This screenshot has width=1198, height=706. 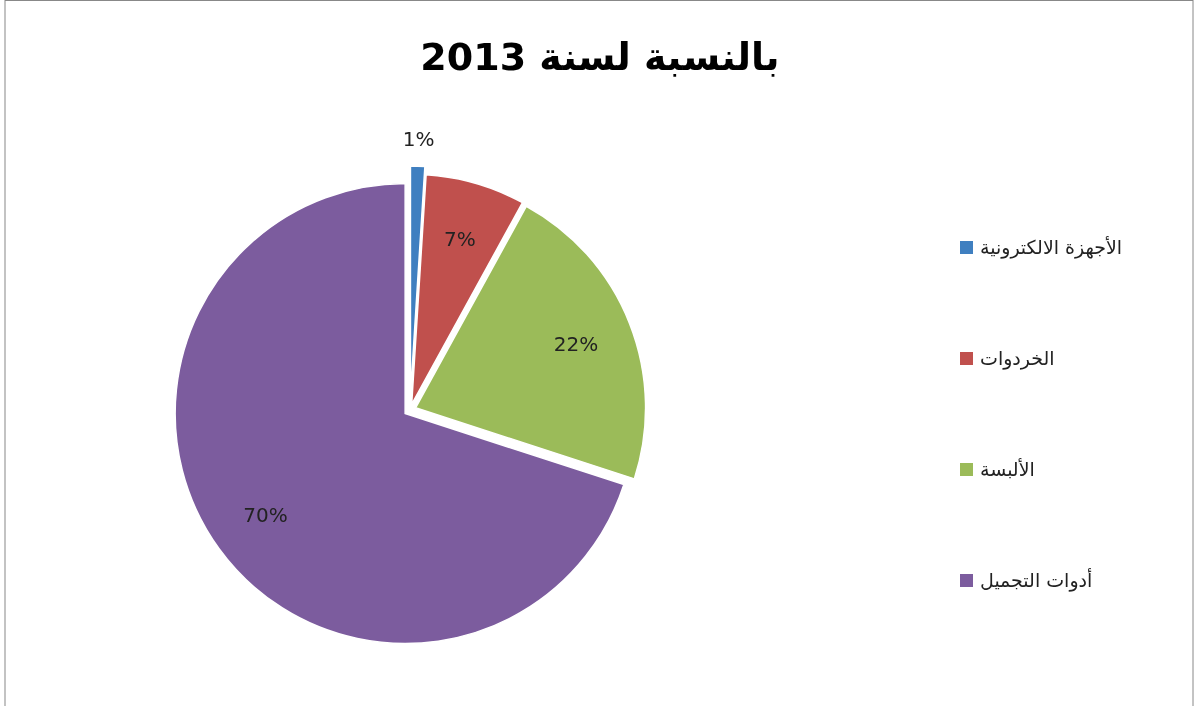 I want to click on data-label: 70%, so click(x=265, y=514).